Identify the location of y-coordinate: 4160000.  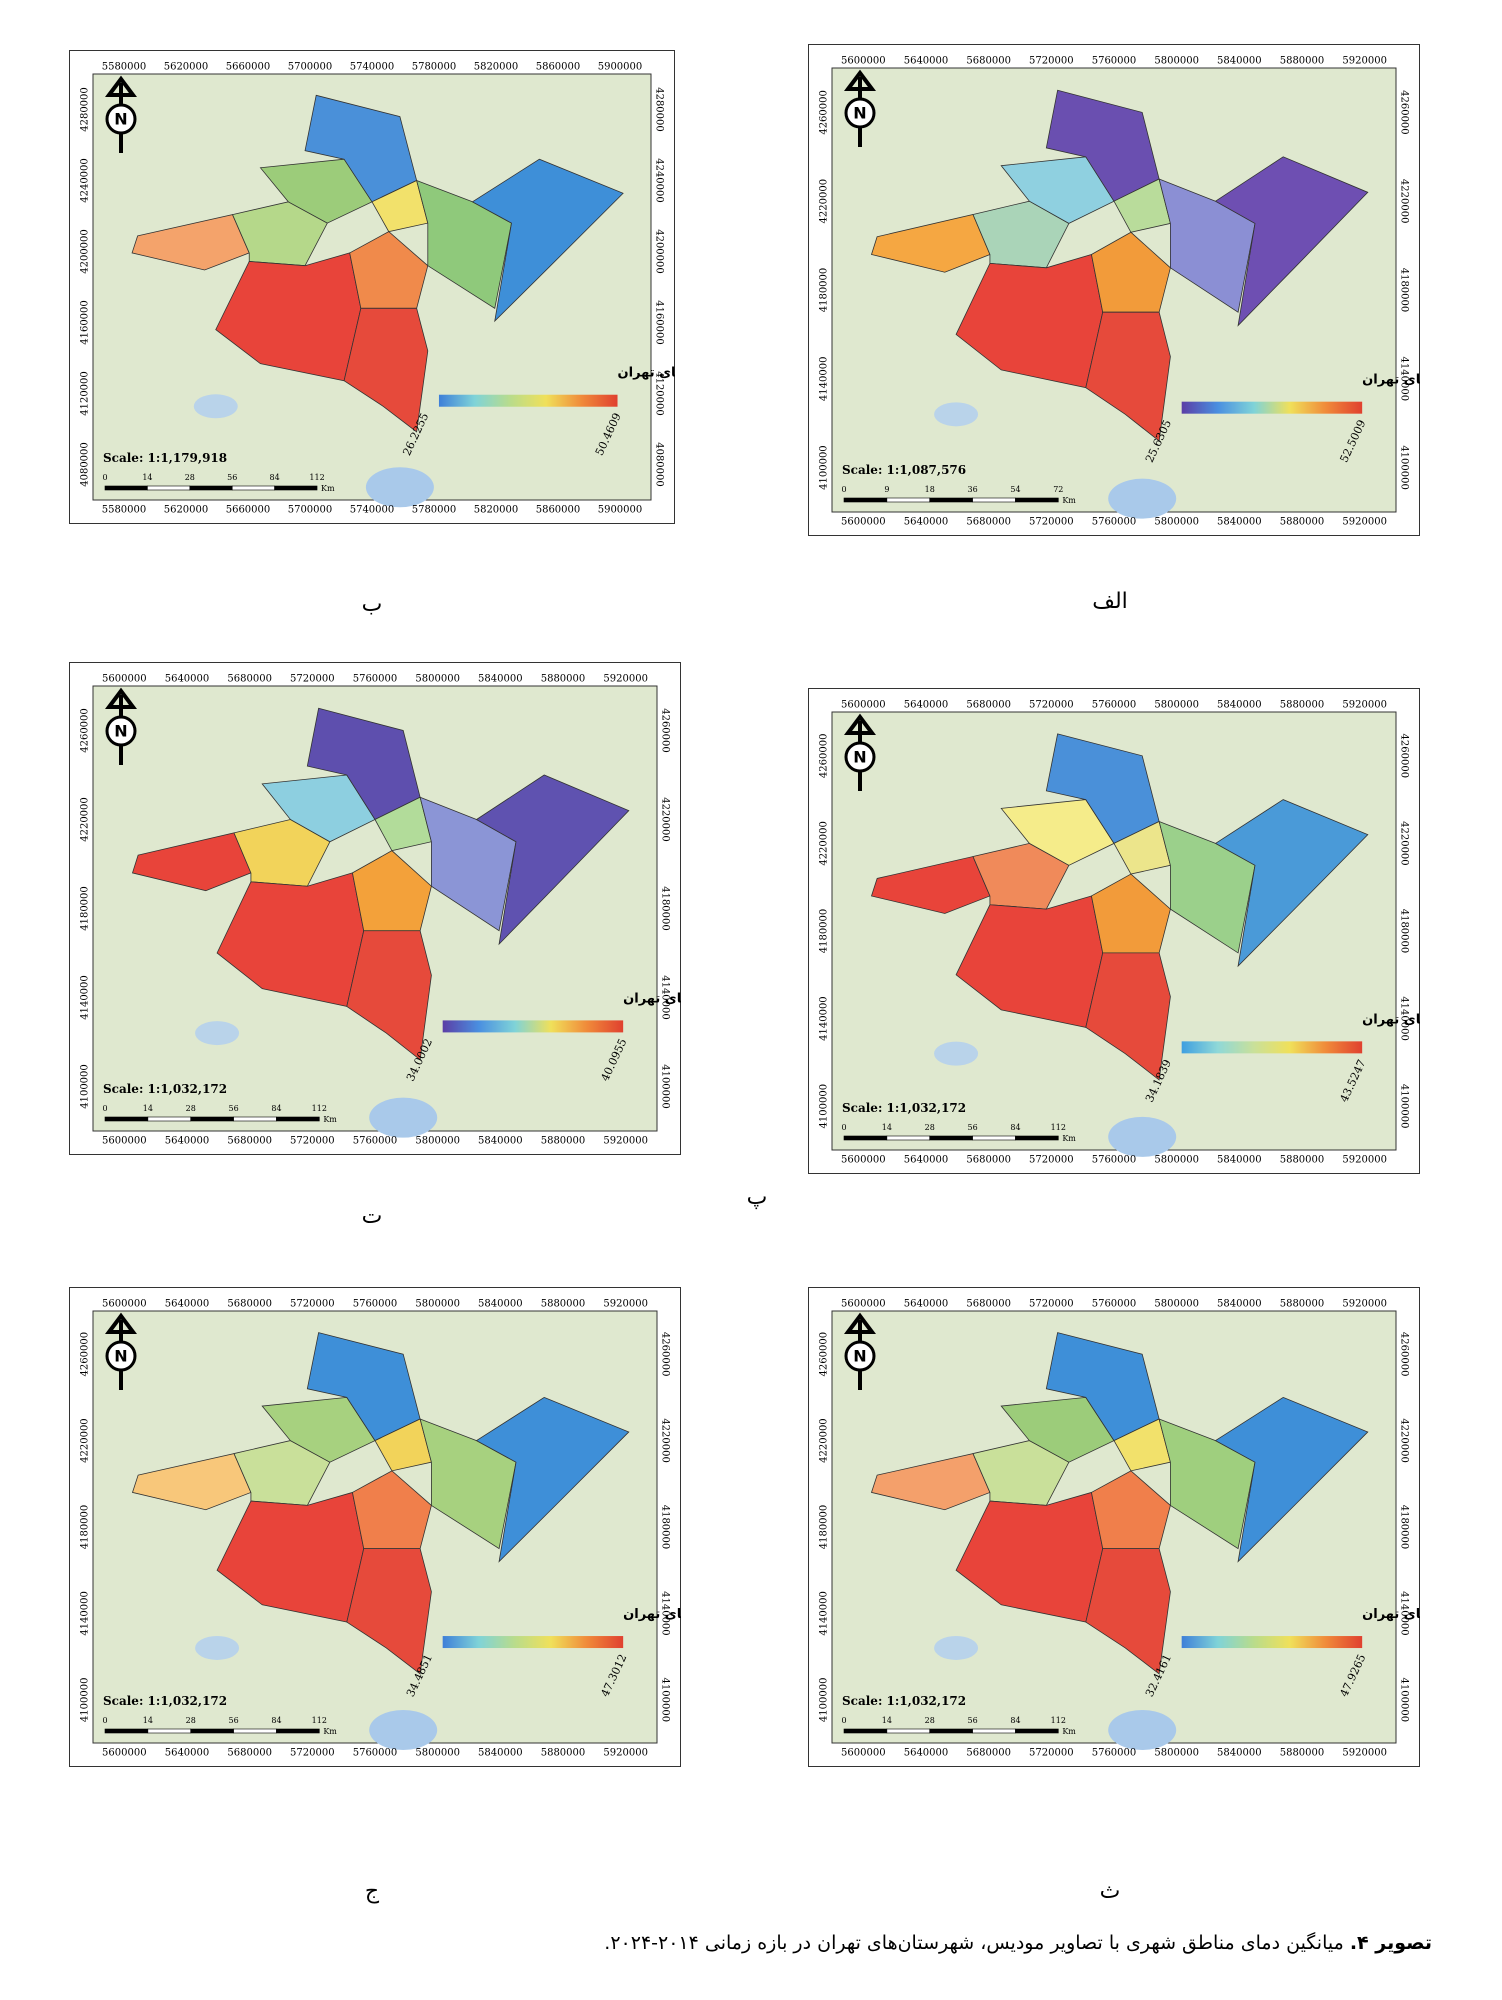
(659, 322).